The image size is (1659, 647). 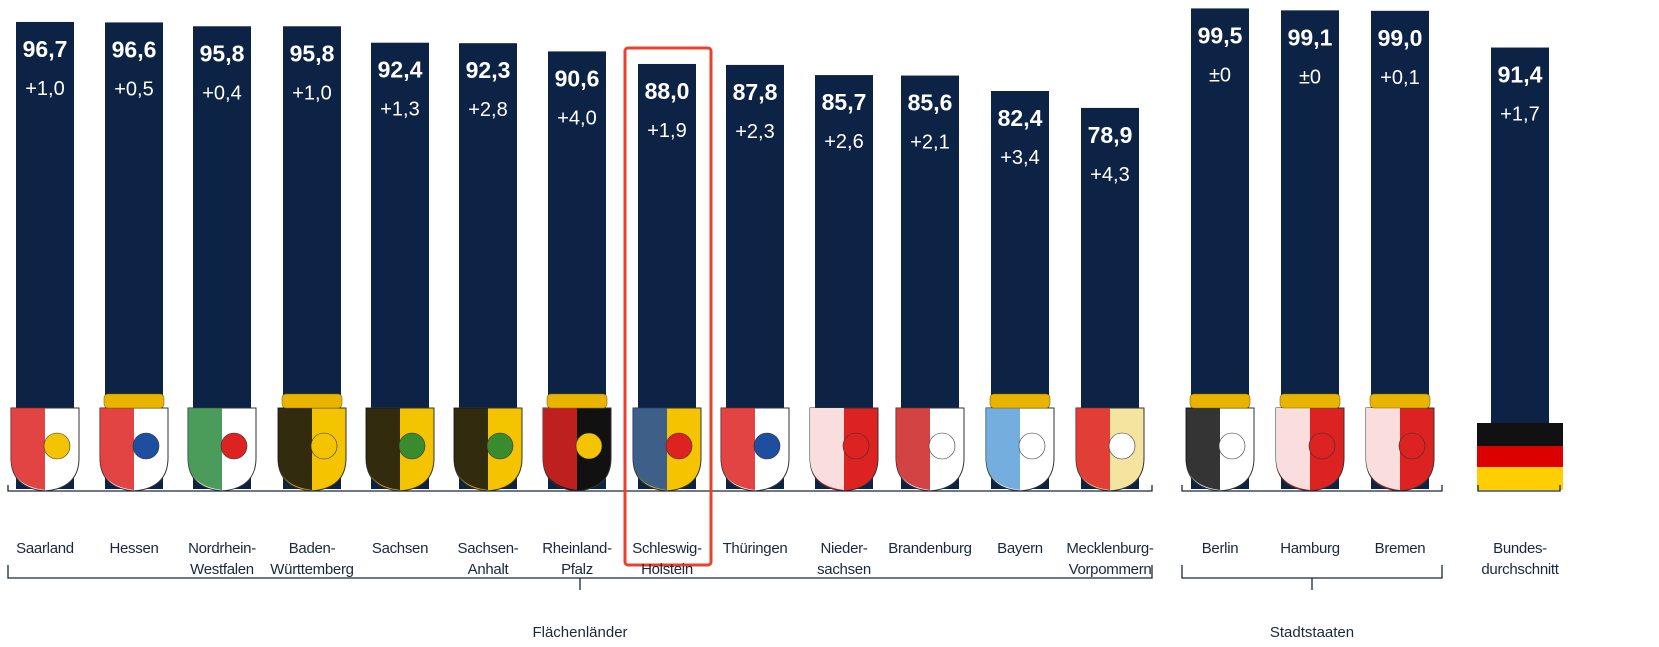 What do you see at coordinates (1400, 38) in the screenshot?
I see `value-label: 99,0` at bounding box center [1400, 38].